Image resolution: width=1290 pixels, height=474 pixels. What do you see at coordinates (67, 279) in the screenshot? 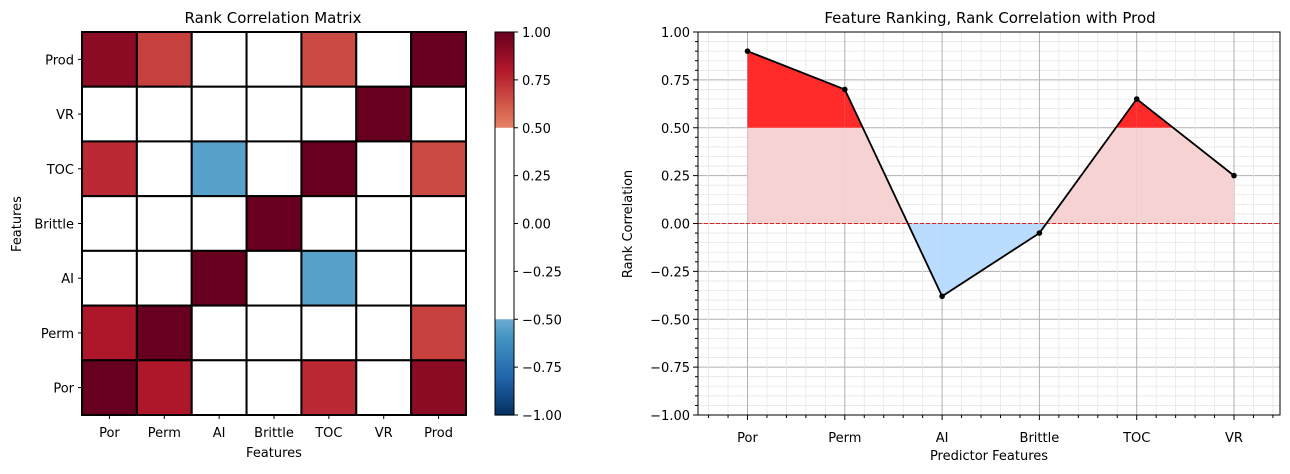
I see `heatmap-y-tick-label: AI` at bounding box center [67, 279].